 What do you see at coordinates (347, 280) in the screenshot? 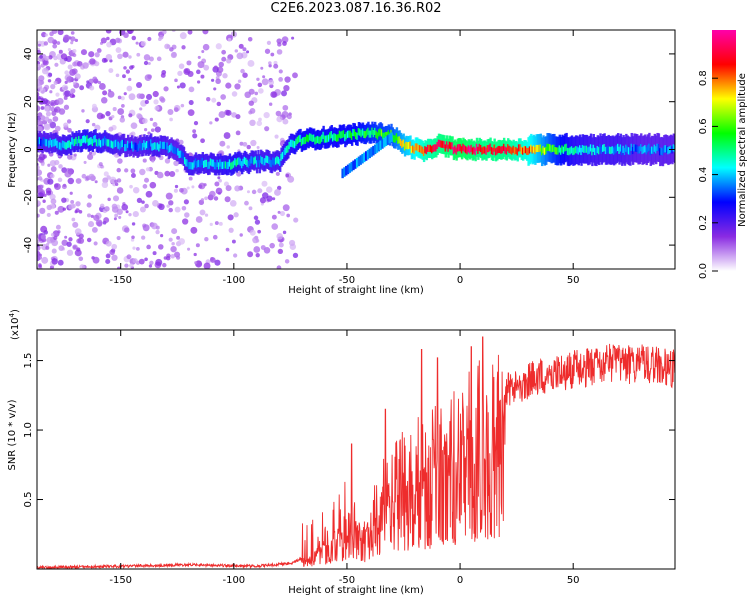
I see `x-tick-label: -50` at bounding box center [347, 280].